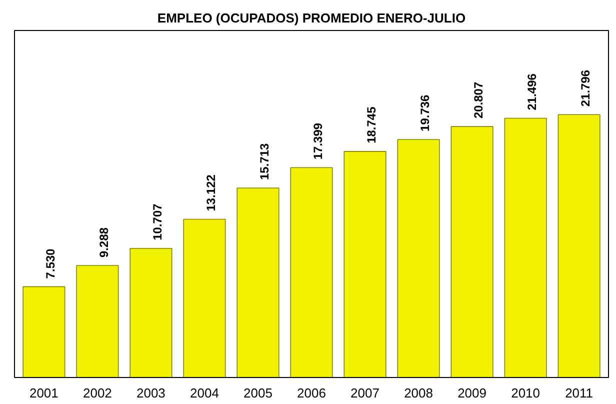  I want to click on data-label: 21.496, so click(532, 91).